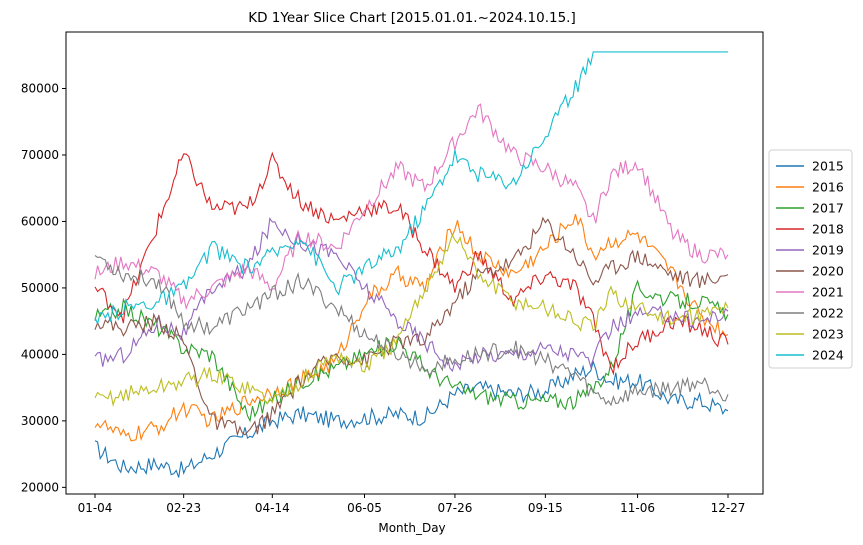  I want to click on legend-label: 2020, so click(828, 271).